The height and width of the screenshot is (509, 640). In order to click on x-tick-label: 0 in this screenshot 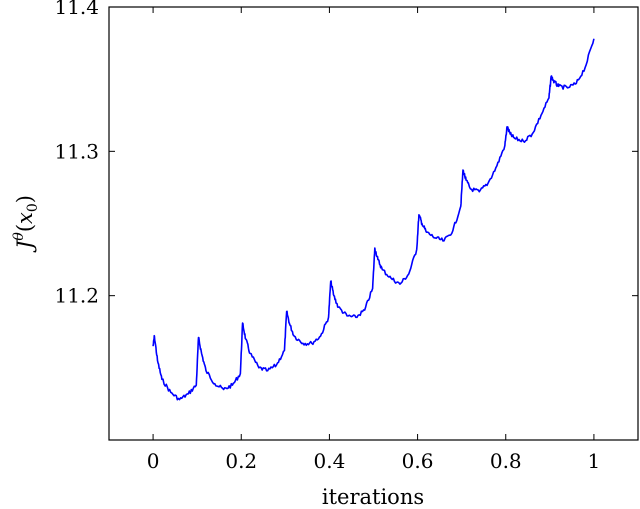, I will do `click(153, 461)`.